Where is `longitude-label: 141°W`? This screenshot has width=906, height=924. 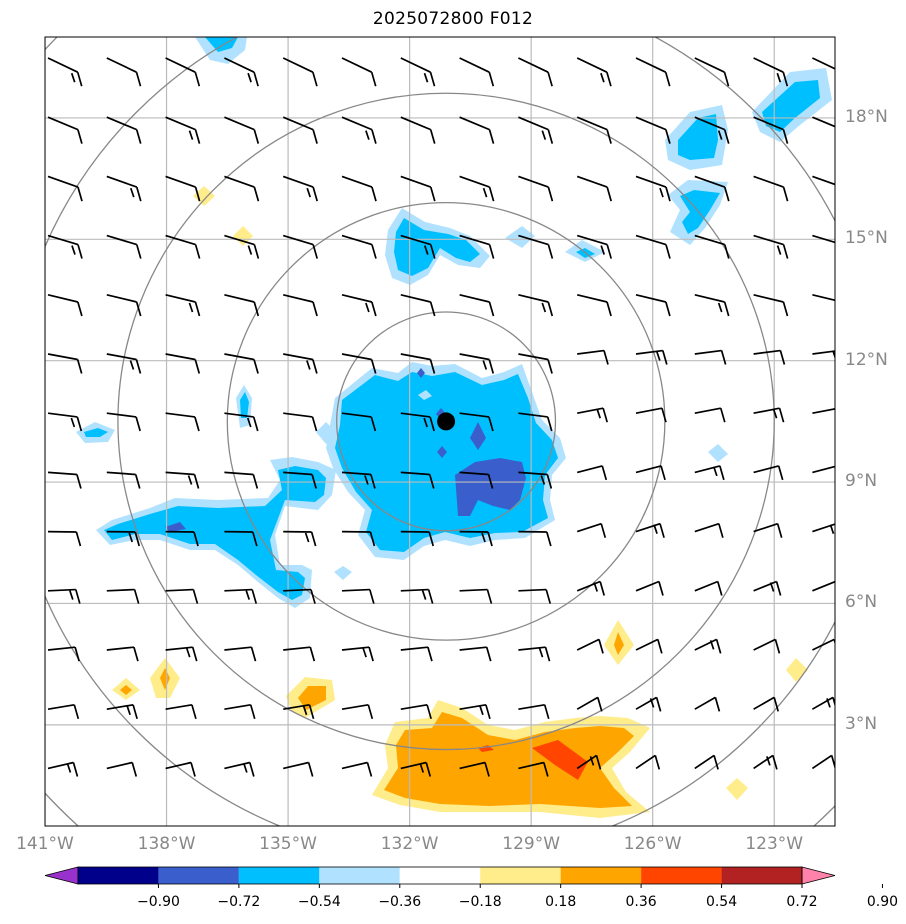 longitude-label: 141°W is located at coordinates (45, 844).